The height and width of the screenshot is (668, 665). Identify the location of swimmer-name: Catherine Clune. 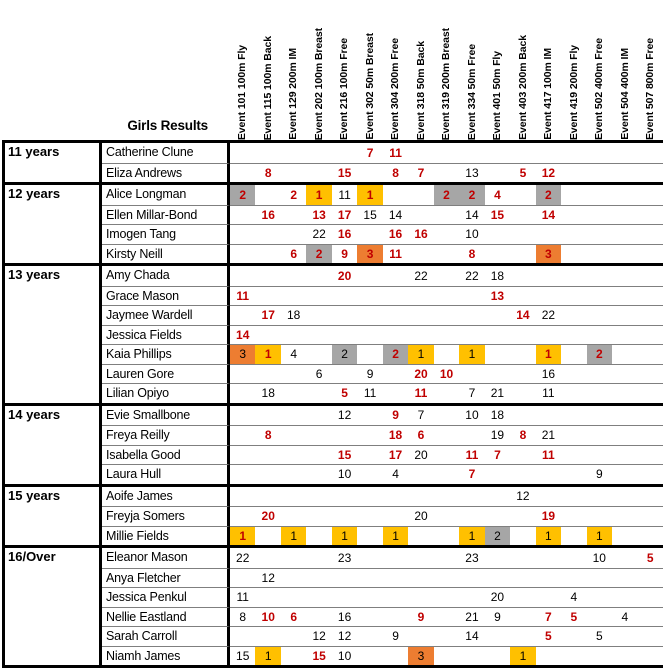
(166, 153).